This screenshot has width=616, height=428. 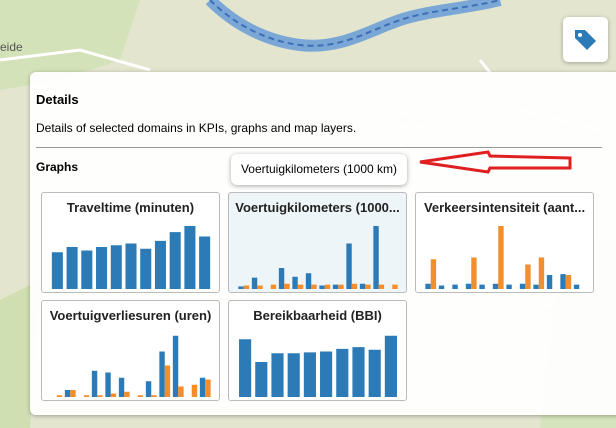 I want to click on graph-card: Traveltime (minuten), so click(x=130, y=242).